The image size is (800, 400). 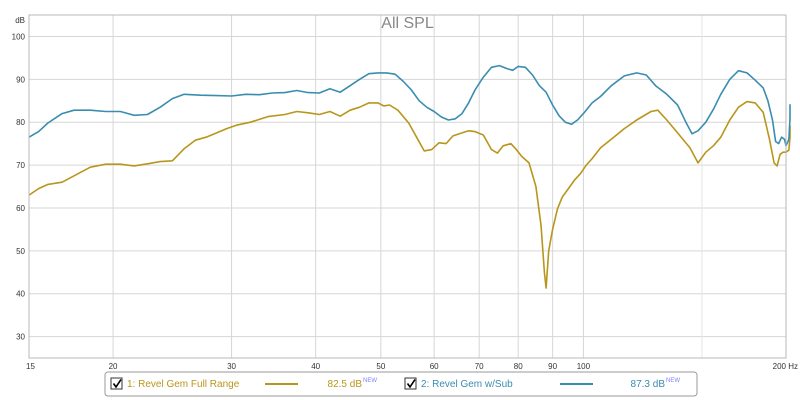 What do you see at coordinates (20, 294) in the screenshot?
I see `y-tick-label: 40` at bounding box center [20, 294].